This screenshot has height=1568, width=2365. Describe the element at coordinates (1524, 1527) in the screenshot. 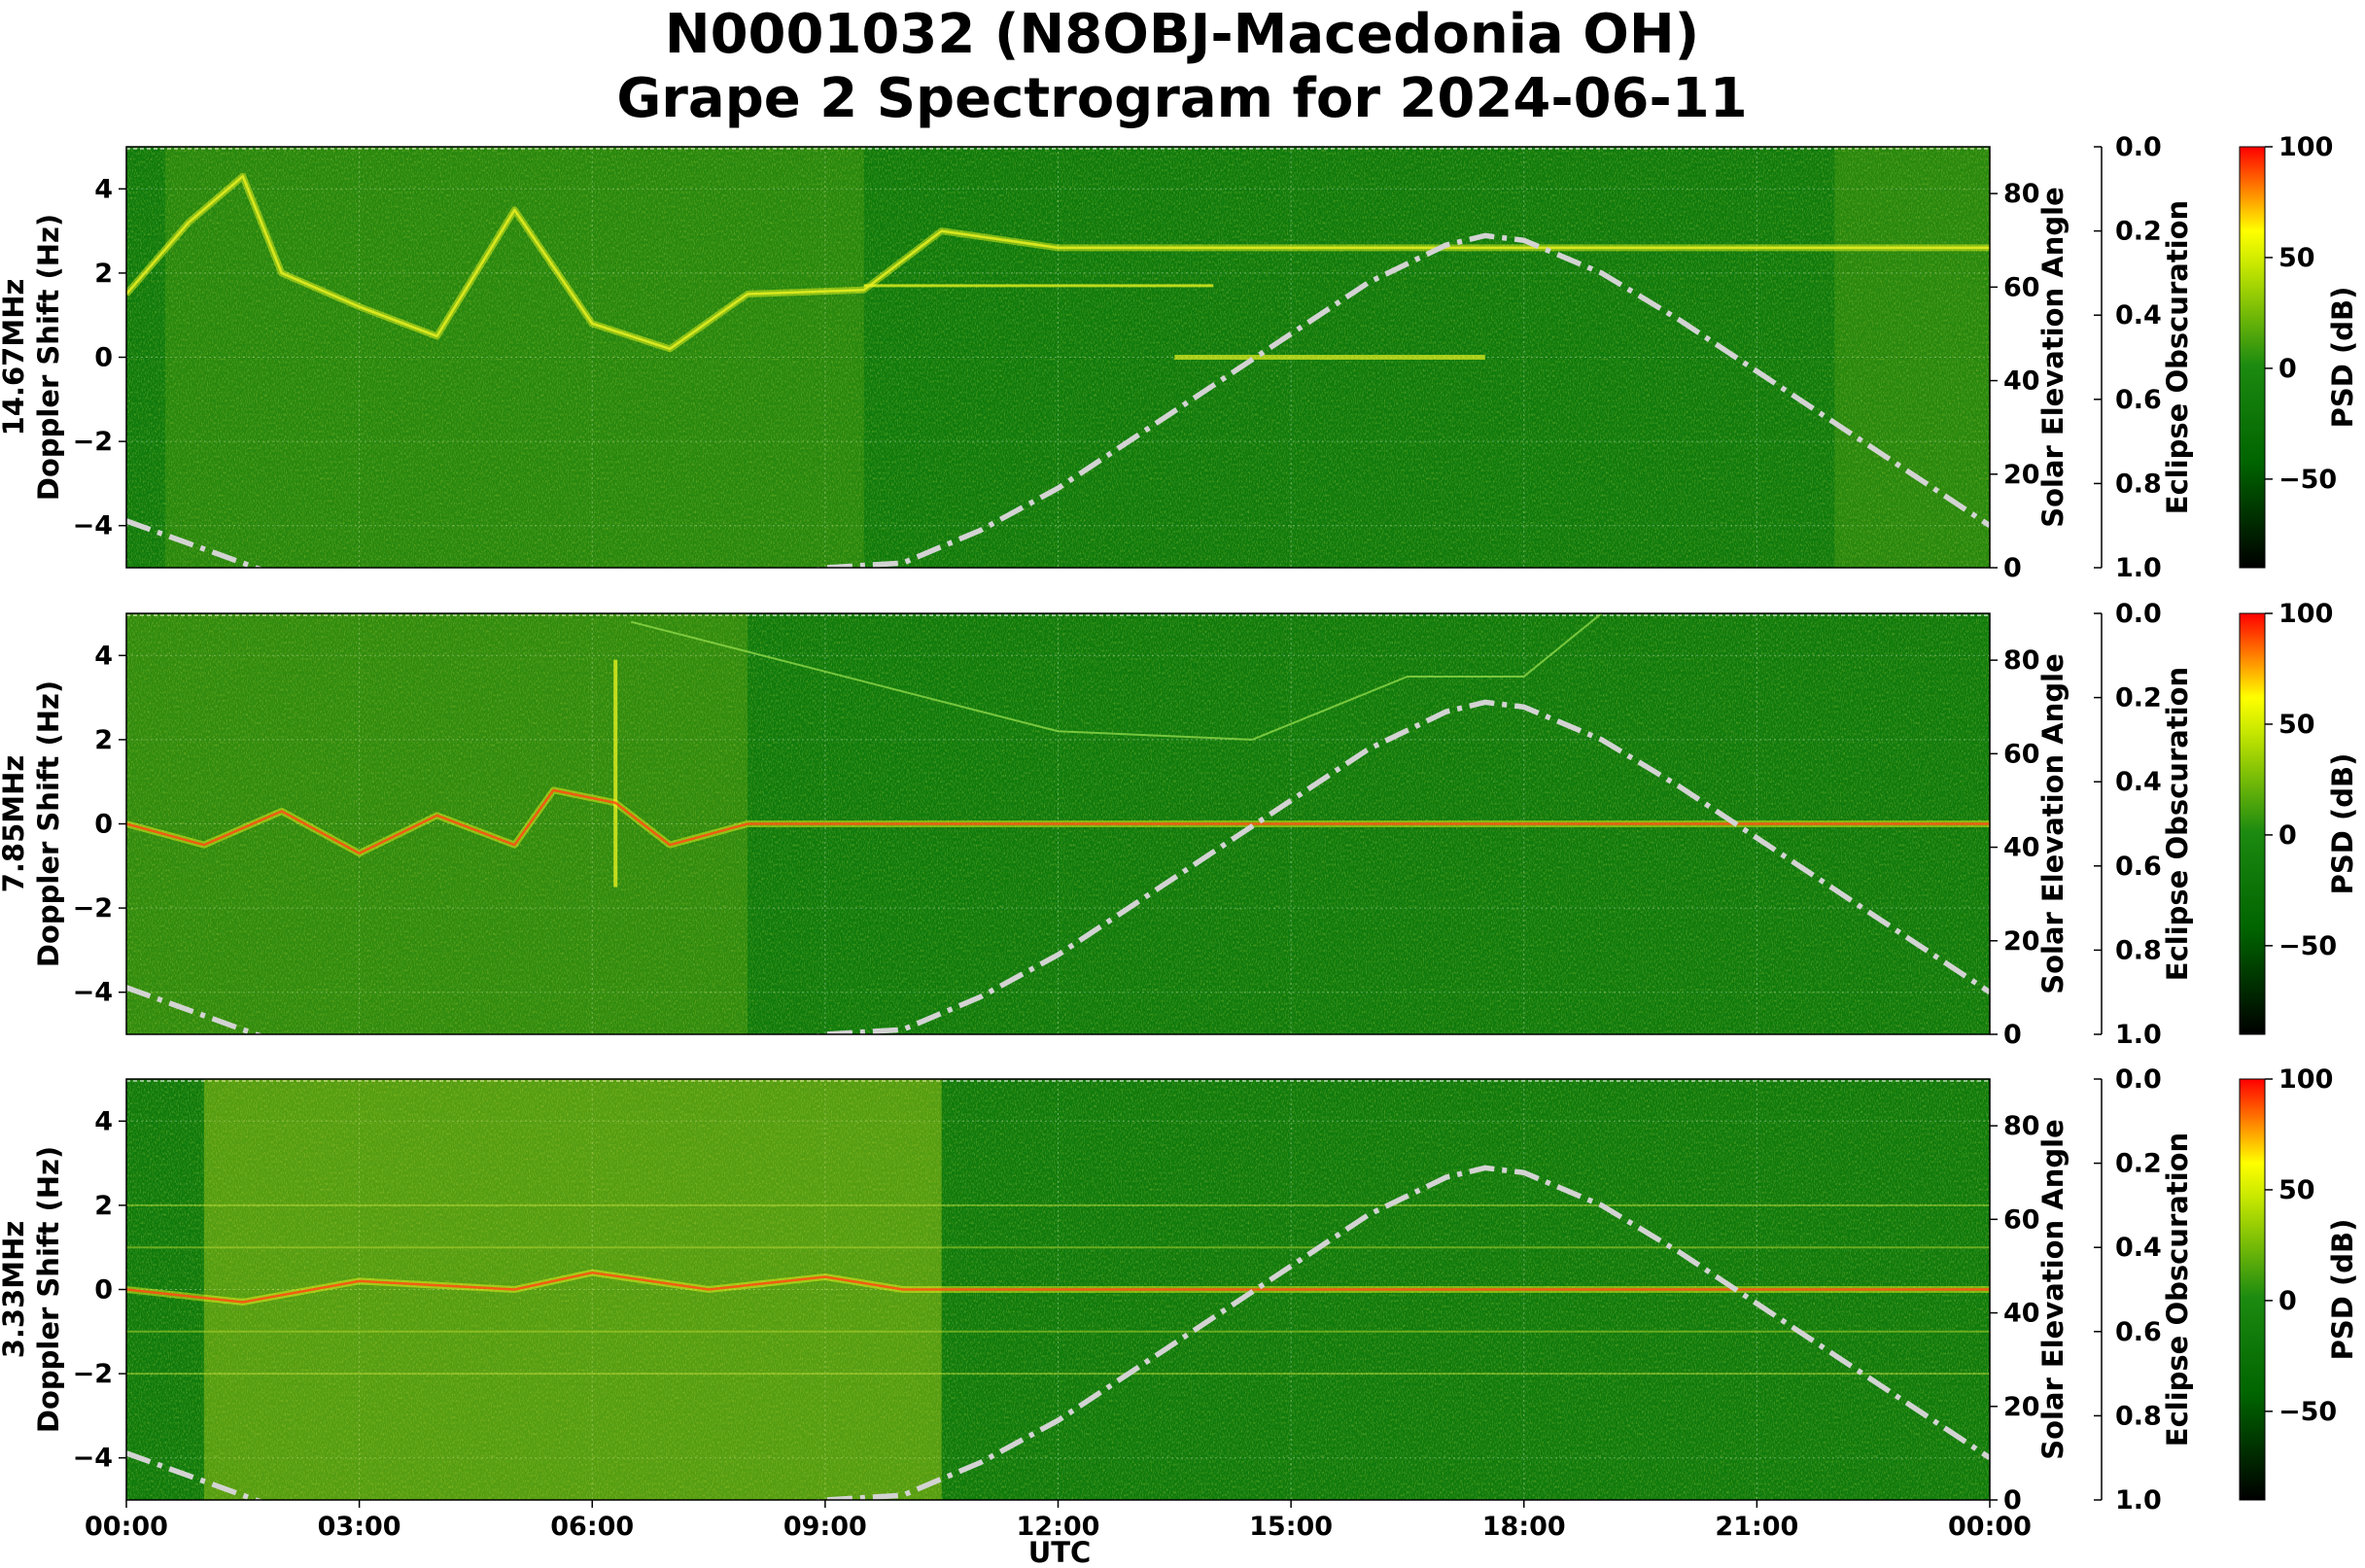

I see `x-tick-label: 18:00` at that location.